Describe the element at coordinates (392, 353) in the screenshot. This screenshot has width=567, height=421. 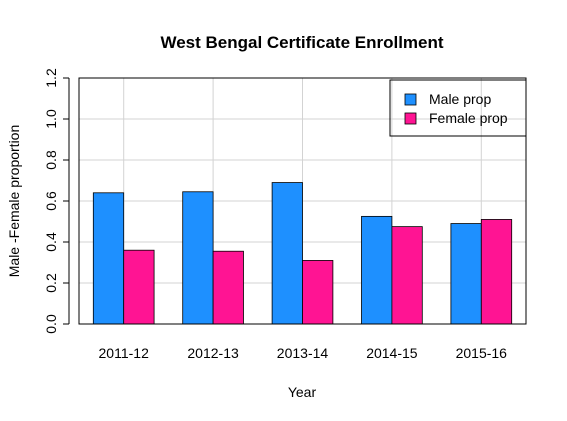
I see `x-tick-label-3: 2014-15` at that location.